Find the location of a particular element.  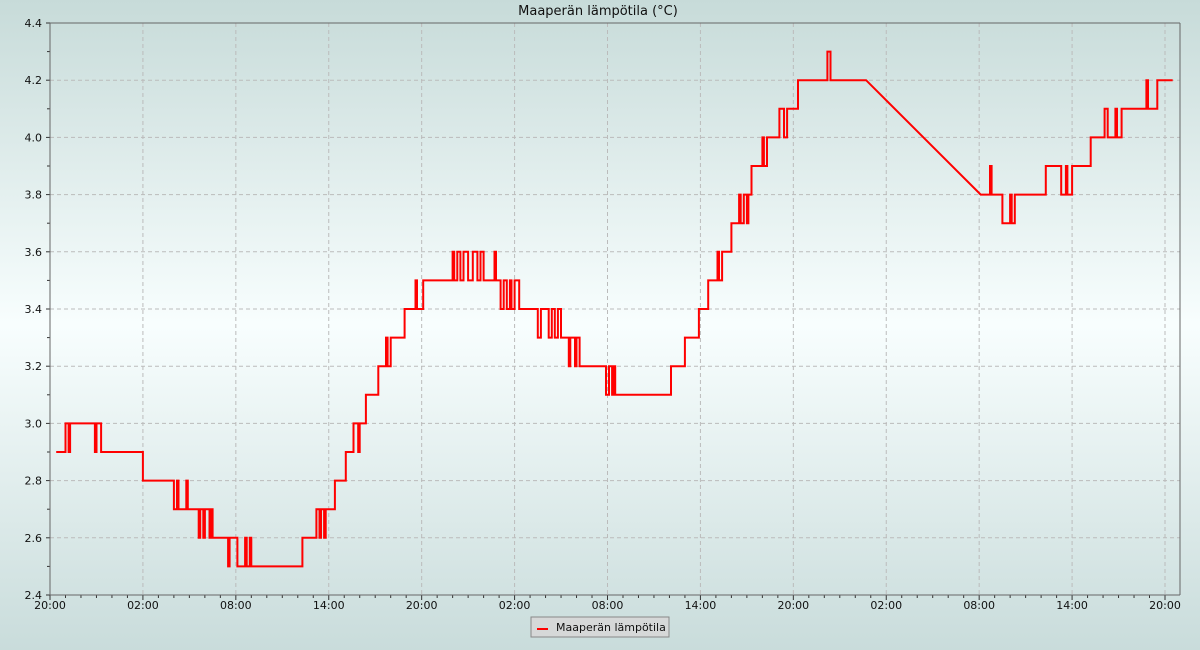

y-tick-label: 2.8 is located at coordinates (34, 481).